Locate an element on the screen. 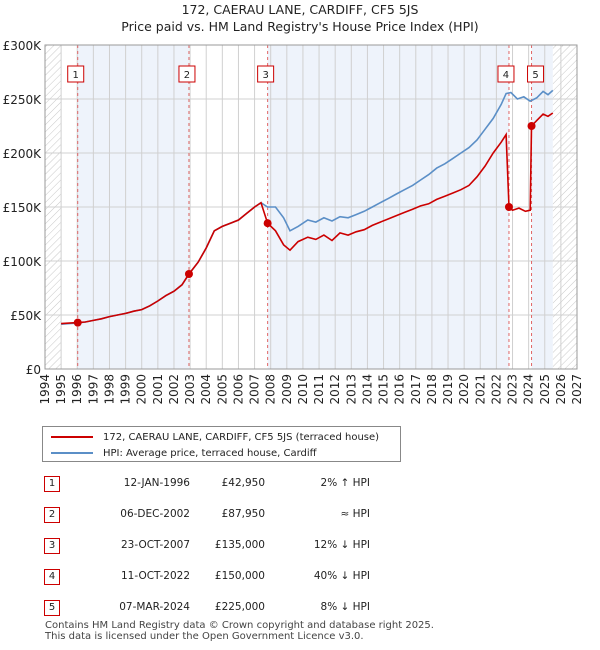 This screenshot has width=600, height=650. x-tick-label: 1998 is located at coordinates (109, 389).